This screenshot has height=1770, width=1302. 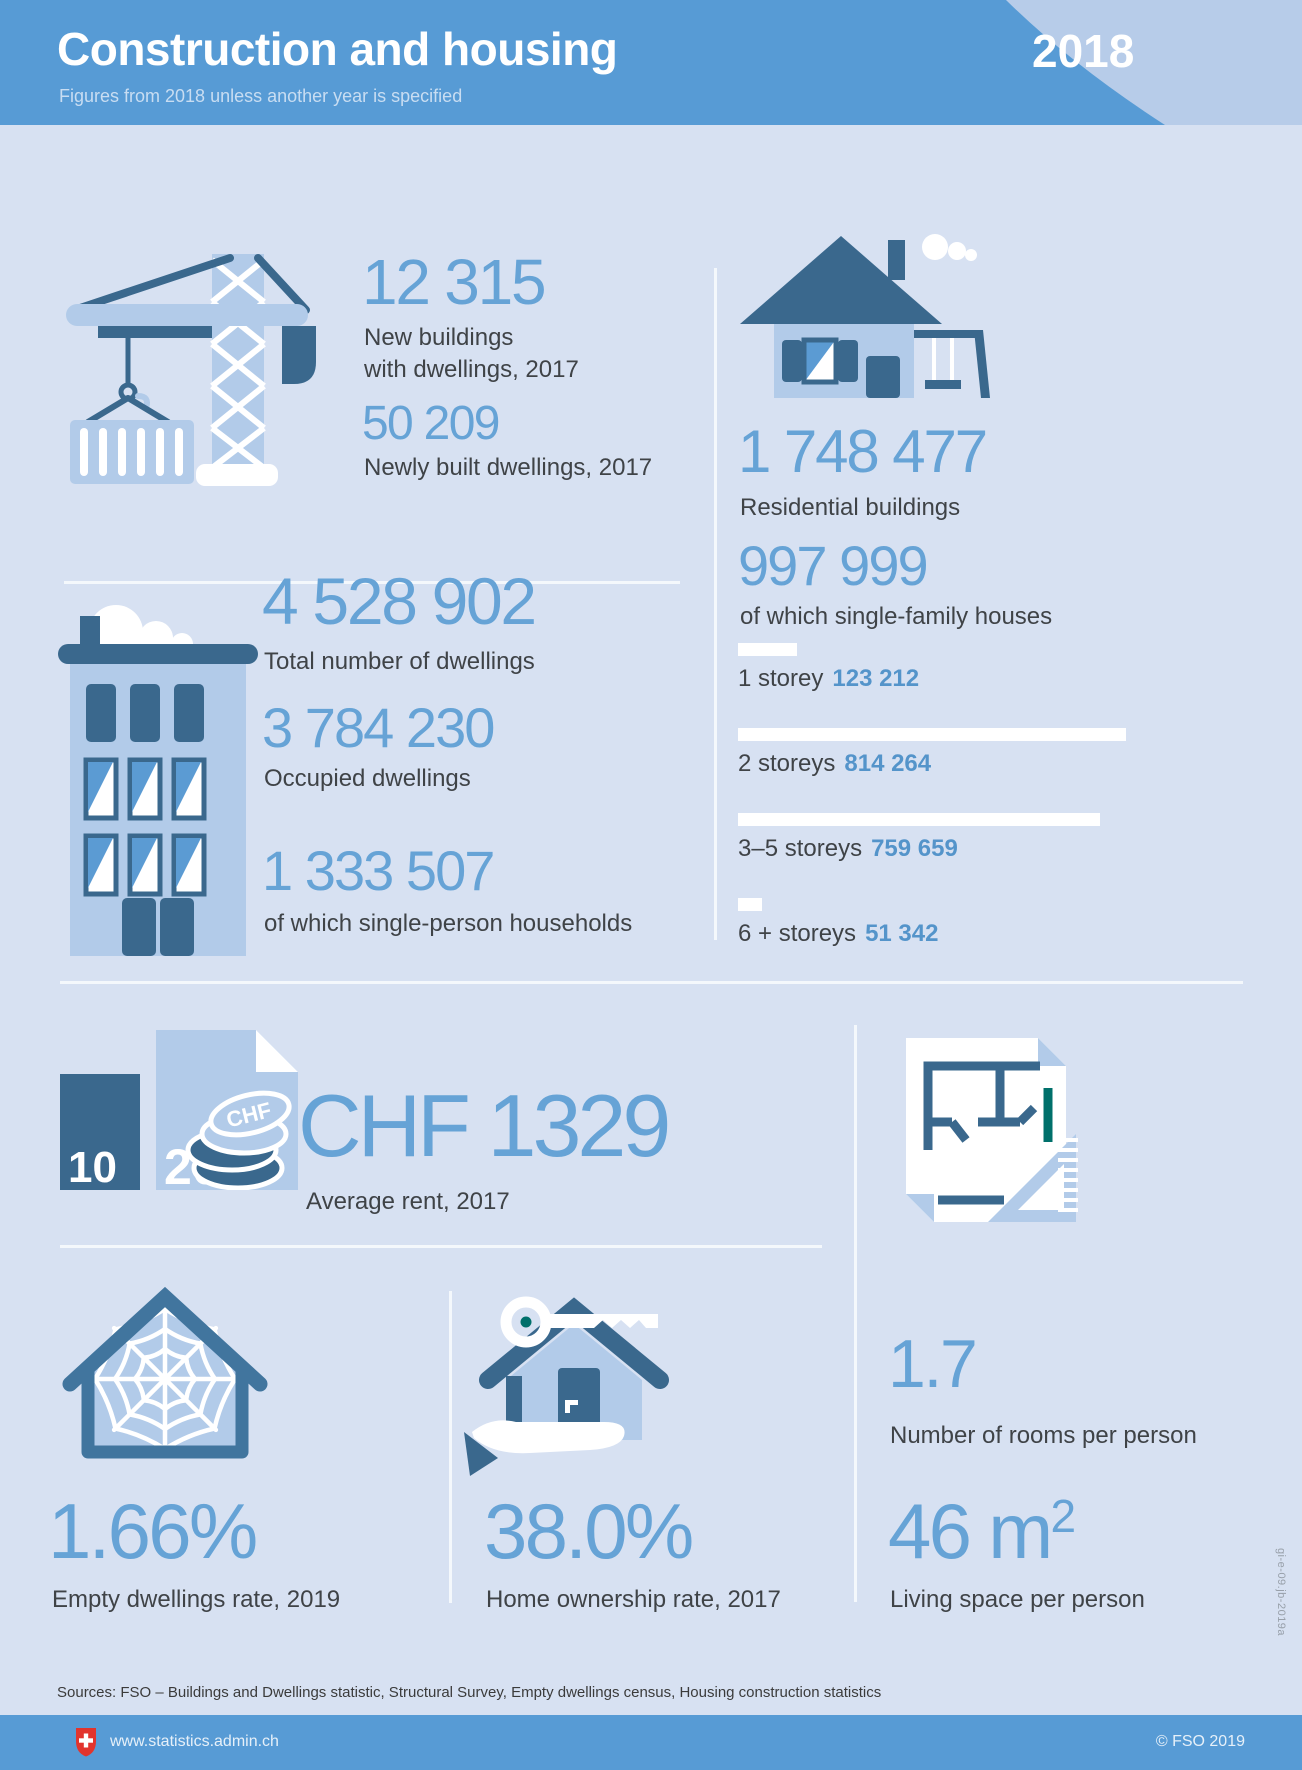 I want to click on storey-row: 3–5 storeys 759 659, so click(x=919, y=838).